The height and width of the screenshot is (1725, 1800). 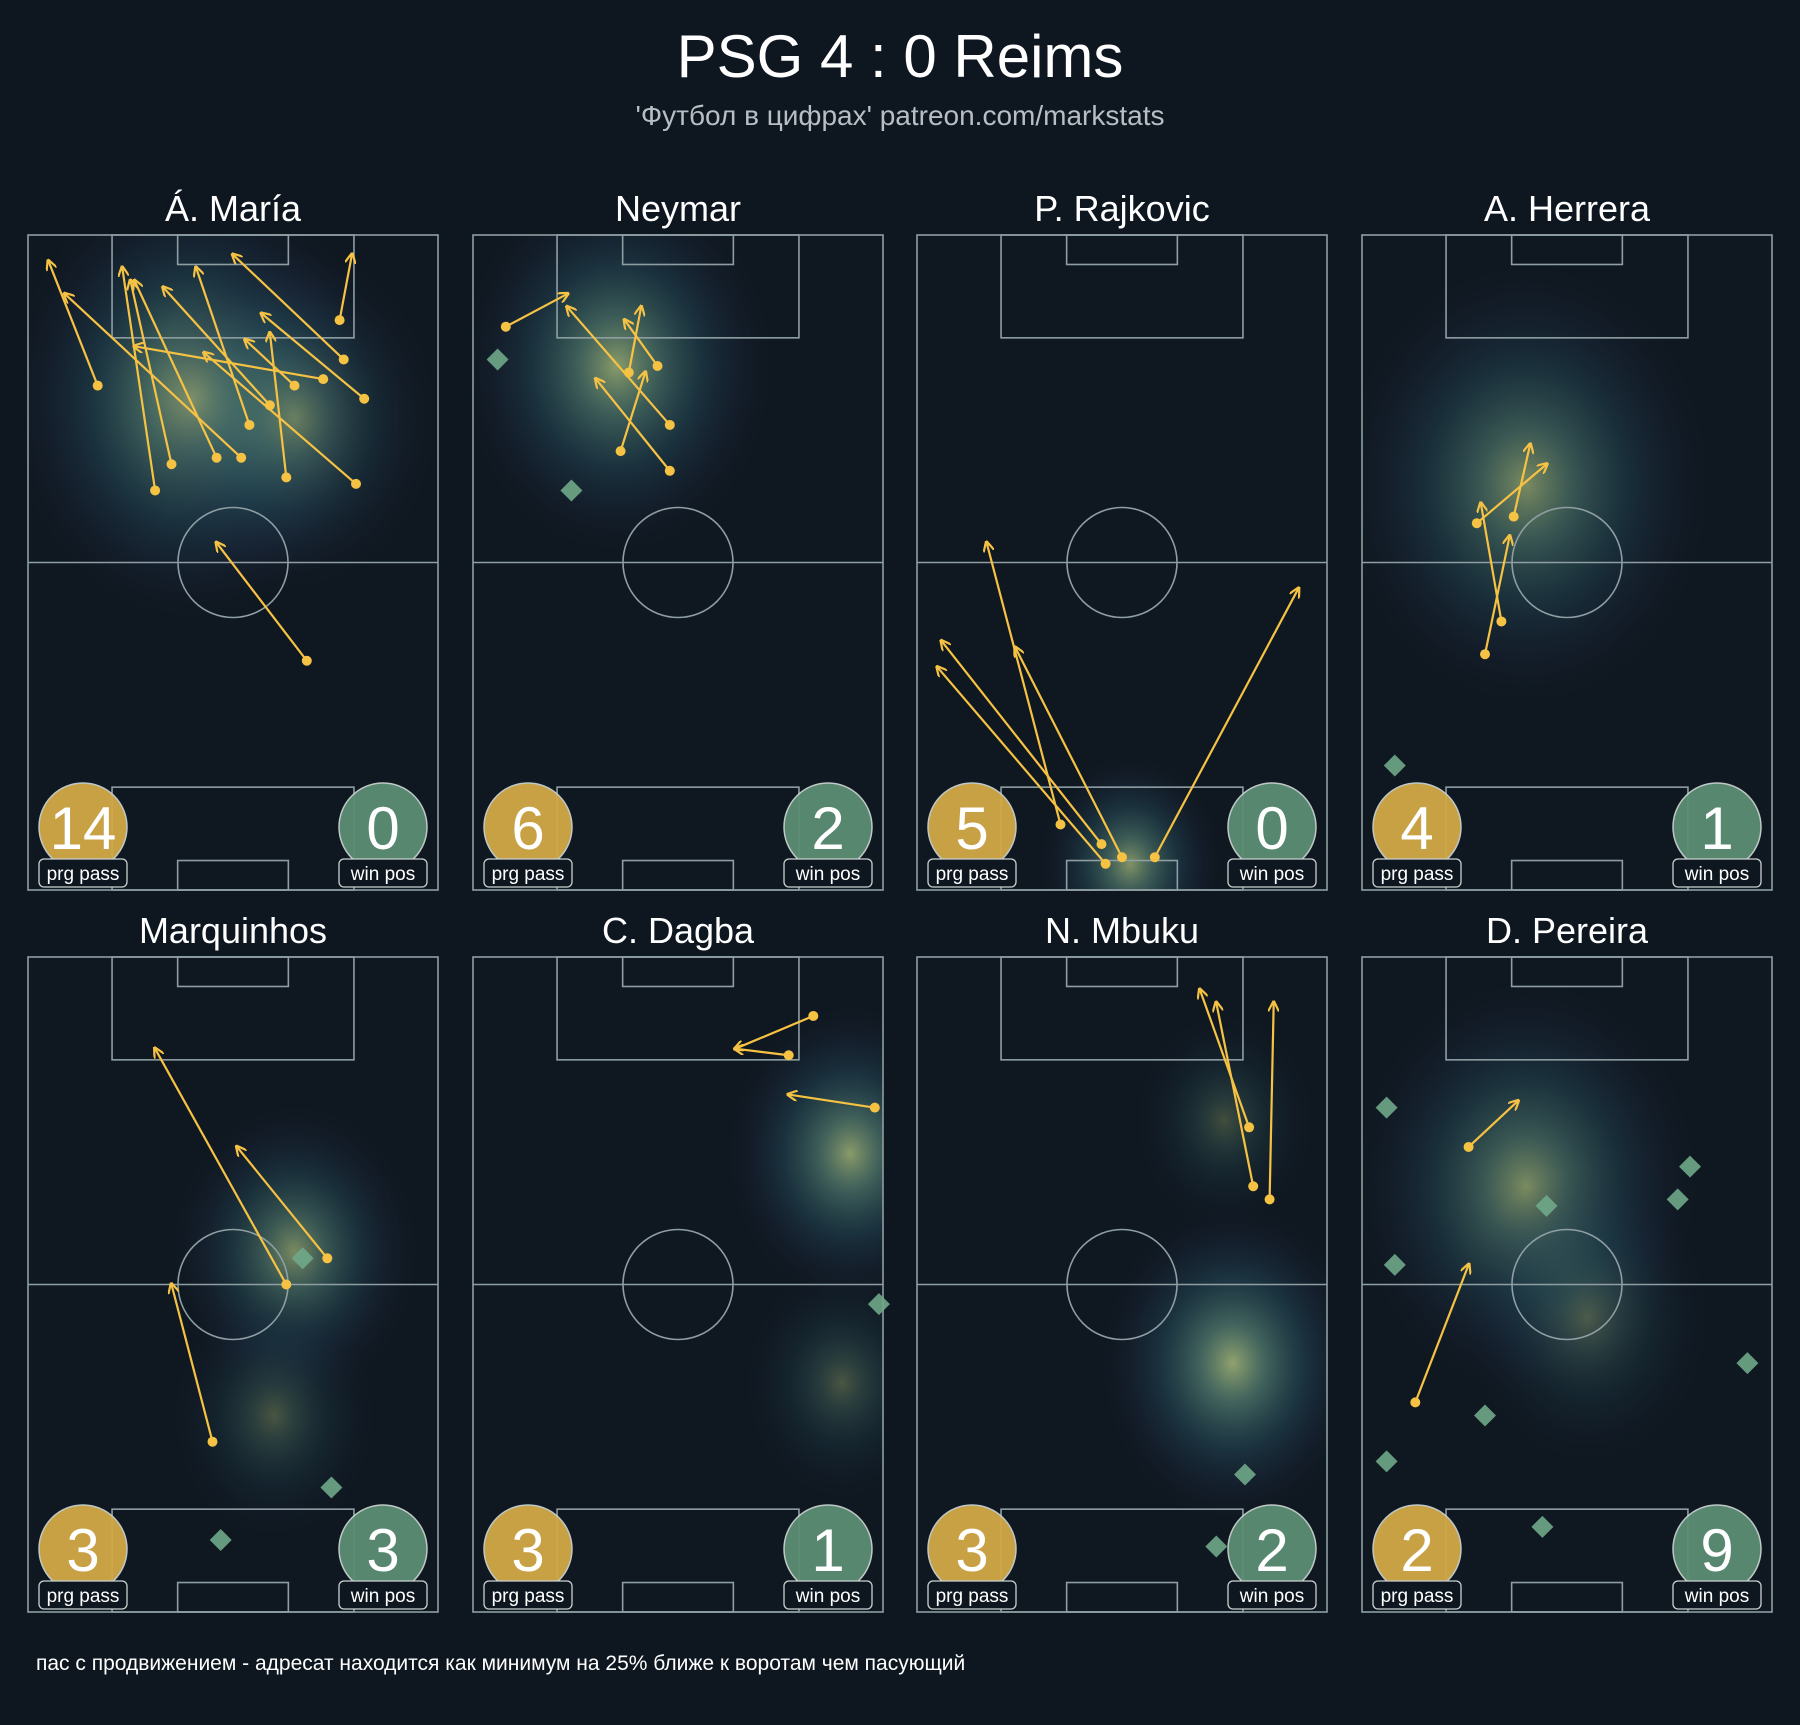 What do you see at coordinates (233, 930) in the screenshot?
I see `player-name: Marquinhos` at bounding box center [233, 930].